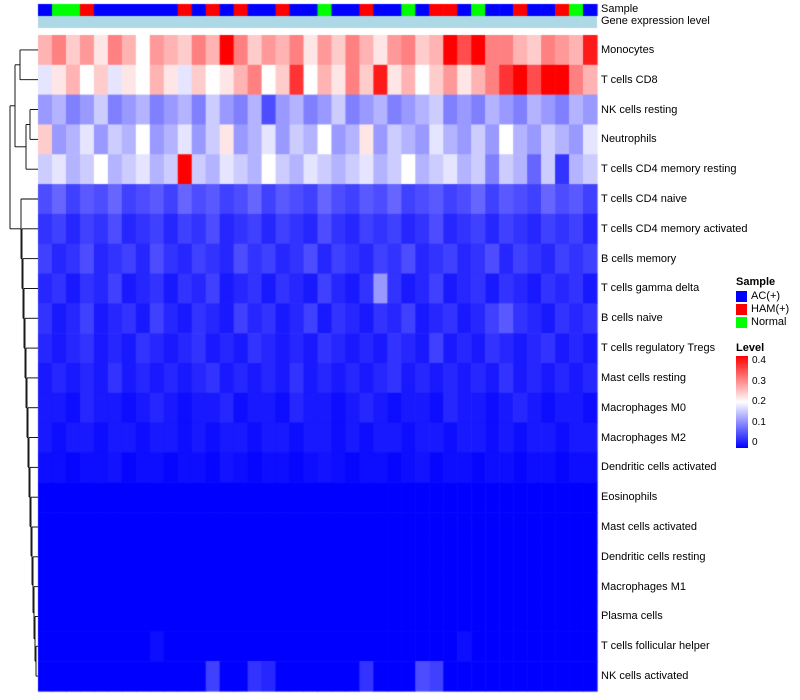  Describe the element at coordinates (756, 282) in the screenshot. I see `legend-sample-title: Sample` at that location.